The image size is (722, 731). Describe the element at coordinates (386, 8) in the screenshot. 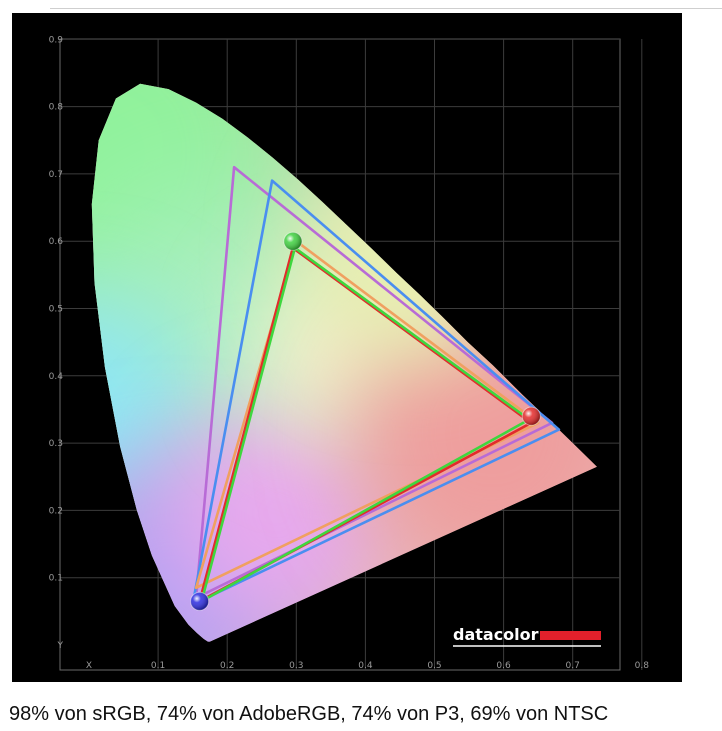

I see `top-divider` at that location.